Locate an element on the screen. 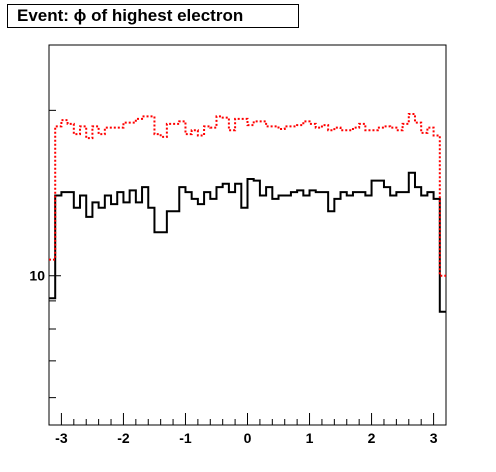 This screenshot has height=472, width=496. y-axis-ticks is located at coordinates (55, 254).